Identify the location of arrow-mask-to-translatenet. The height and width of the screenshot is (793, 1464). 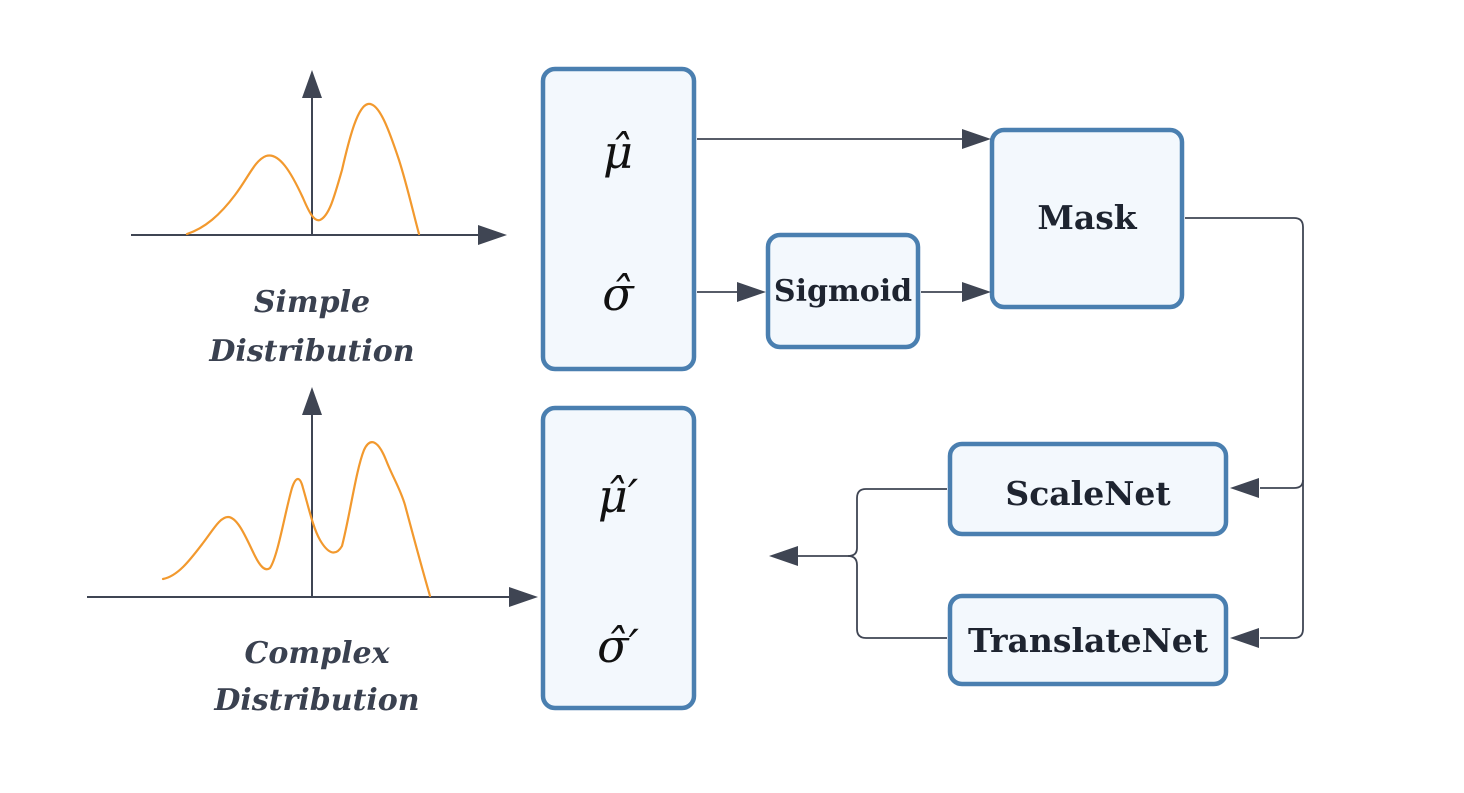
(1244, 638).